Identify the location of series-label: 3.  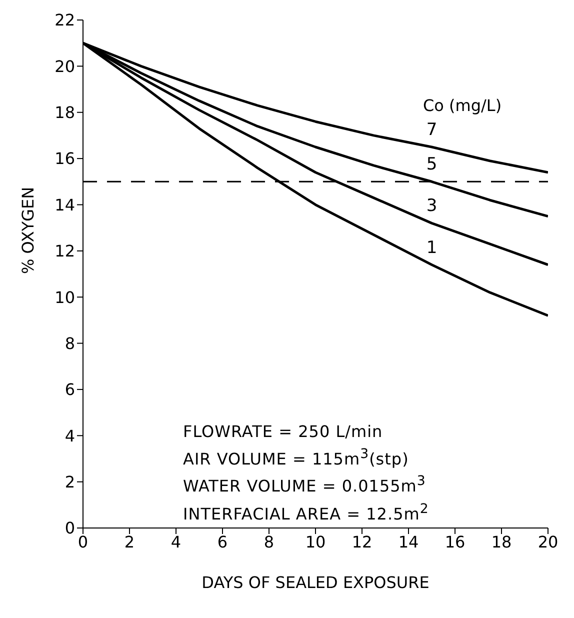
(432, 206).